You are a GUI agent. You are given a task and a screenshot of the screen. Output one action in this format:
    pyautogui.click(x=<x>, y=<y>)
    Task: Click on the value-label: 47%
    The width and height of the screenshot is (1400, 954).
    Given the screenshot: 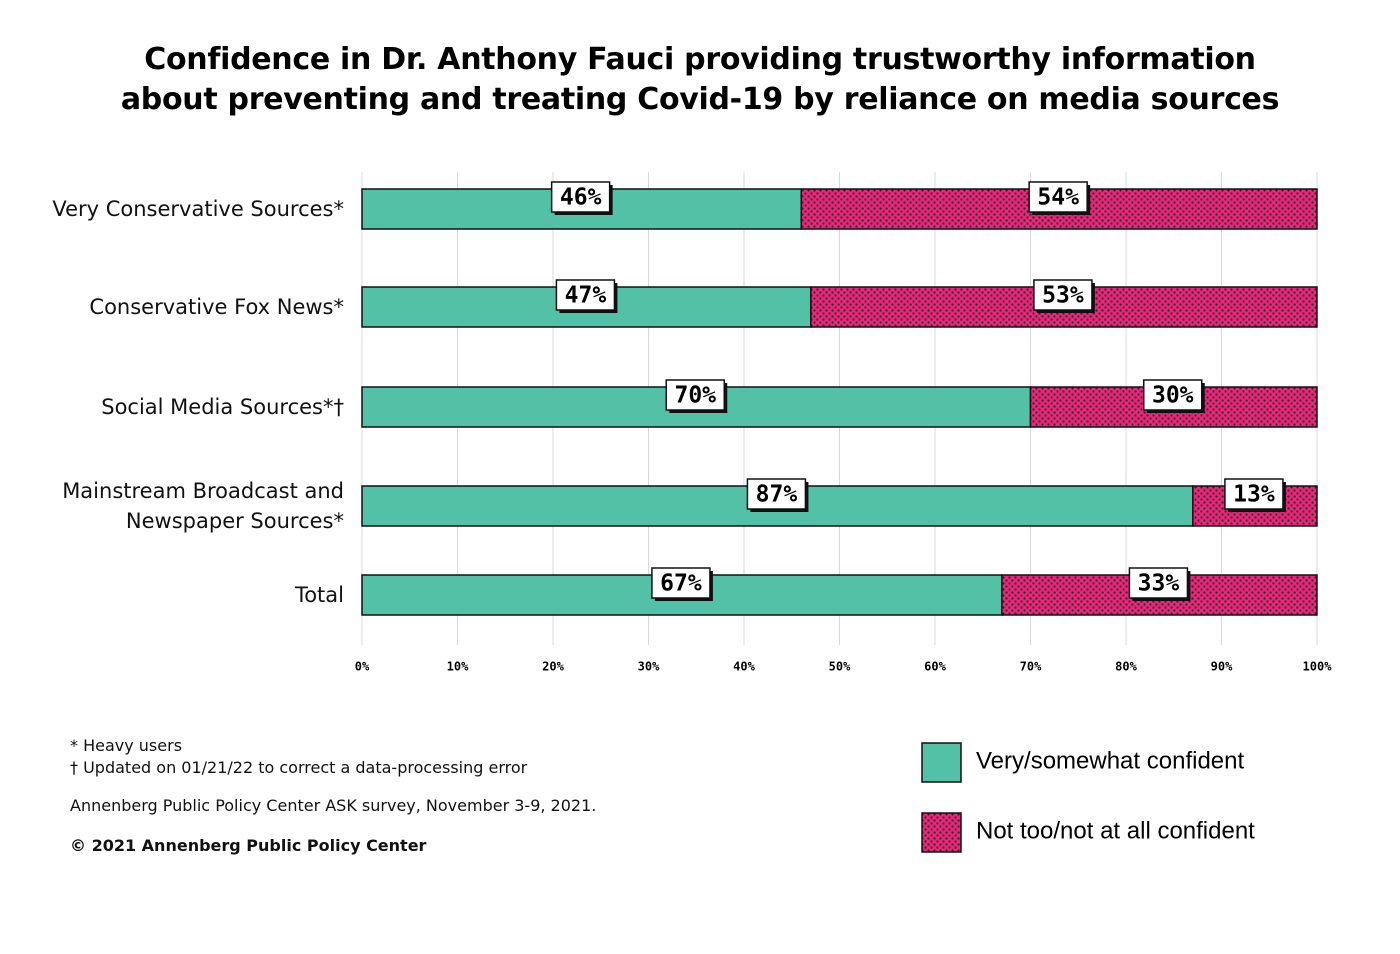 What is the action you would take?
    pyautogui.click(x=586, y=296)
    